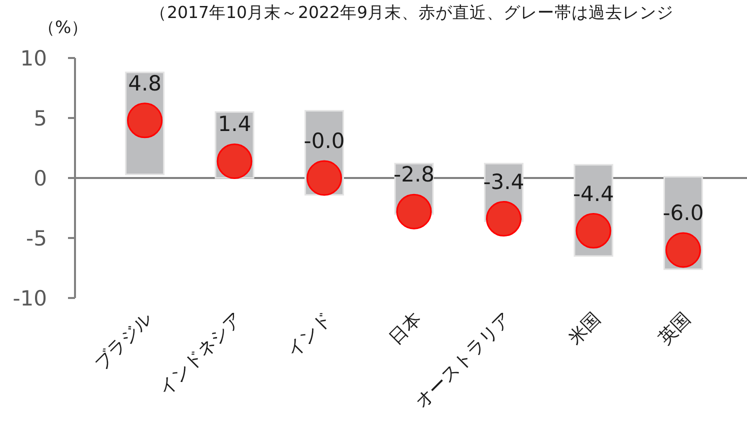  What do you see at coordinates (674, 328) in the screenshot?
I see `x-tick-label: 英国` at bounding box center [674, 328].